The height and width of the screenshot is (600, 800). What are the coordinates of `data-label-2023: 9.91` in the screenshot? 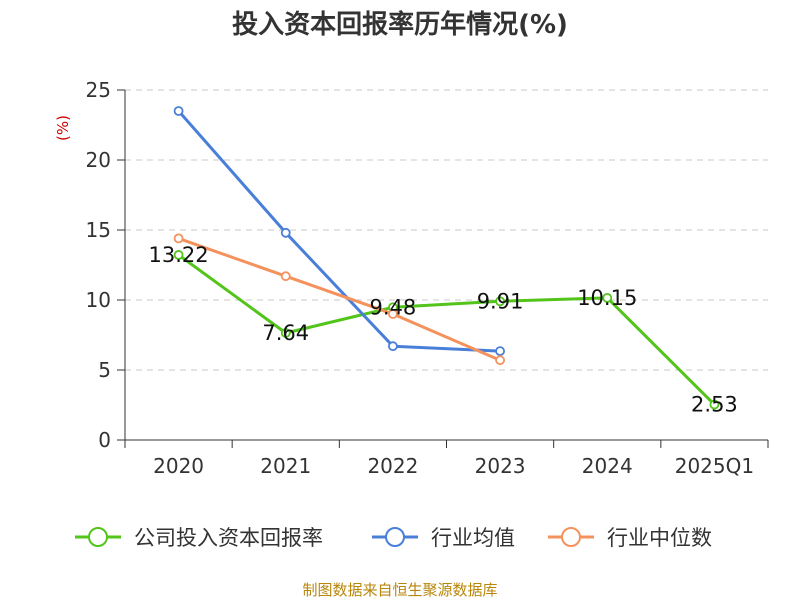 It's located at (500, 301).